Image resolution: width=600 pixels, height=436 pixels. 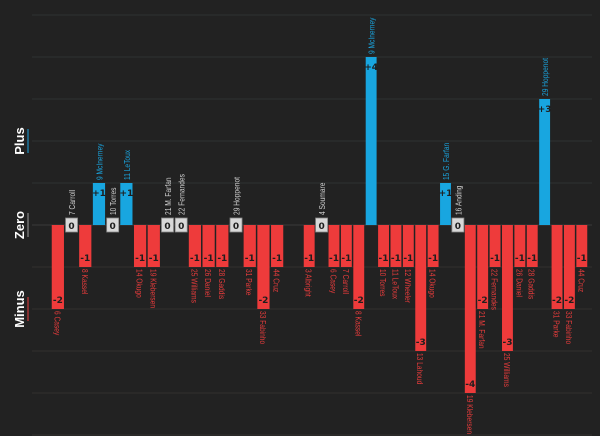 What do you see at coordinates (507, 306) in the screenshot?
I see `bar-item: -3 25 Williams` at bounding box center [507, 306].